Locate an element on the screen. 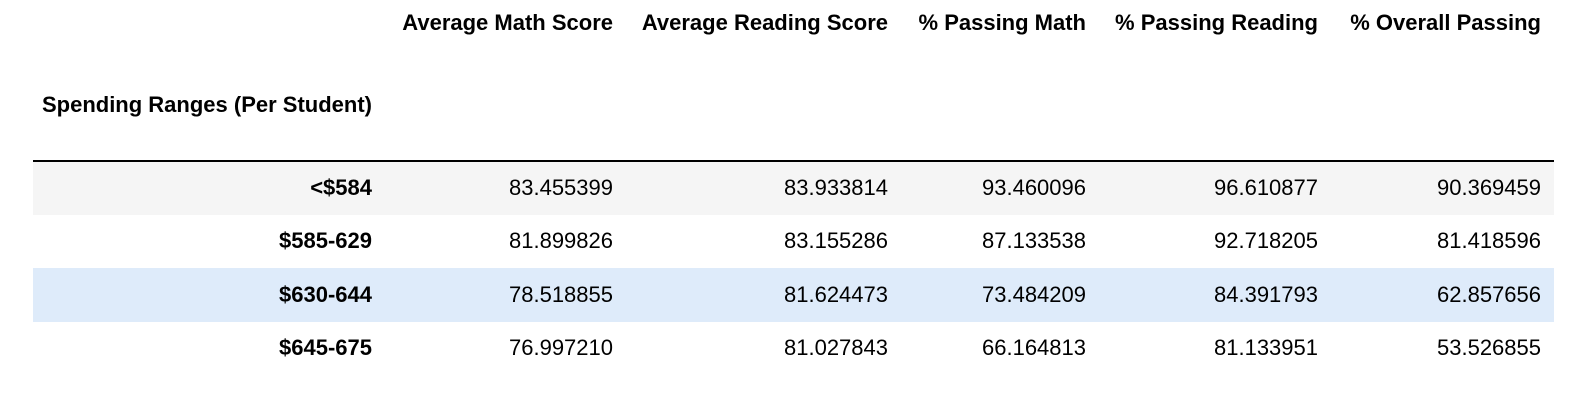 The width and height of the screenshot is (1592, 408). cell-overall-passing: 90.369459 is located at coordinates (1489, 188).